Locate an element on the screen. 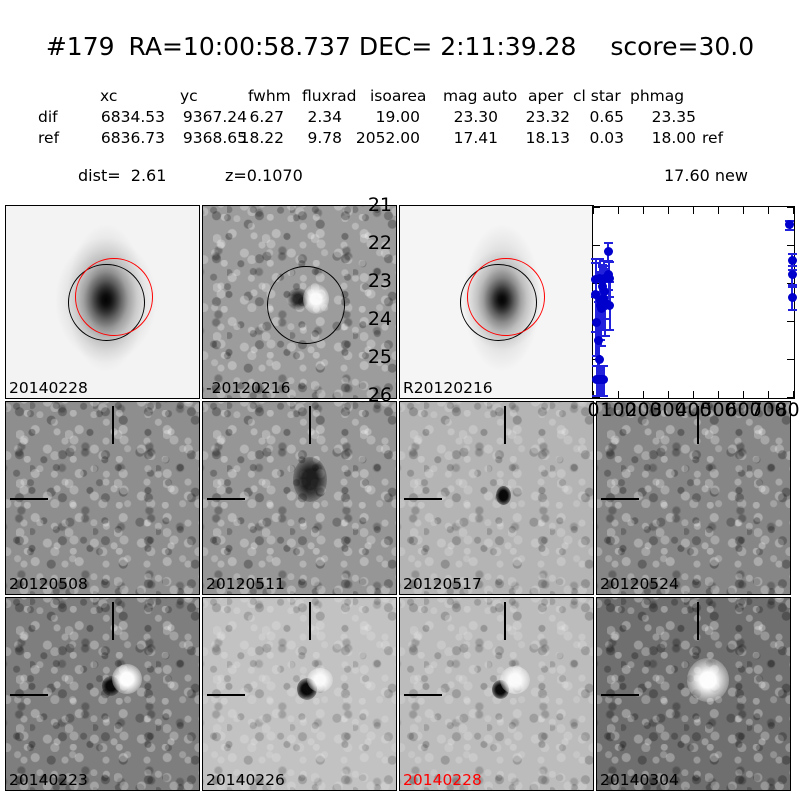  cell-phmag: 23.35 is located at coordinates (673, 117).